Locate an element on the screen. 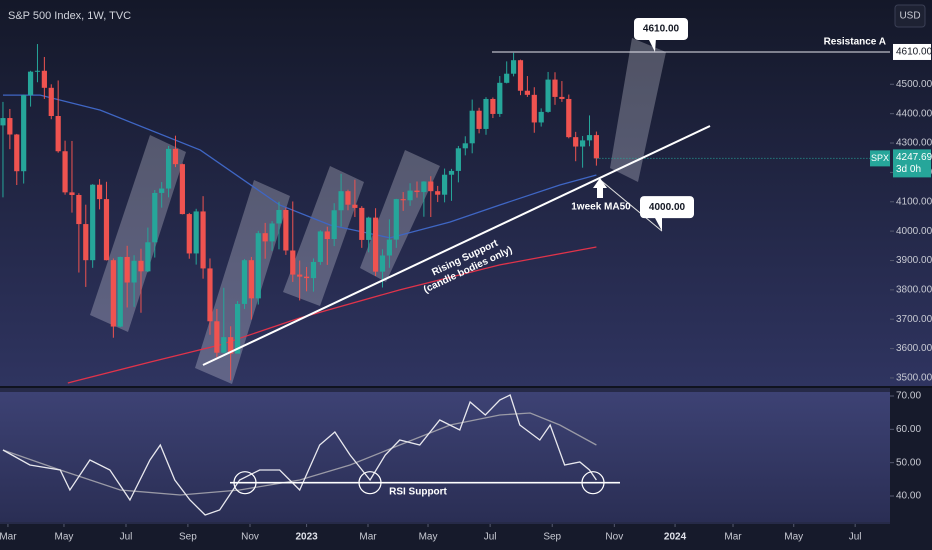 The width and height of the screenshot is (932, 550). last-box is located at coordinates (912, 163).